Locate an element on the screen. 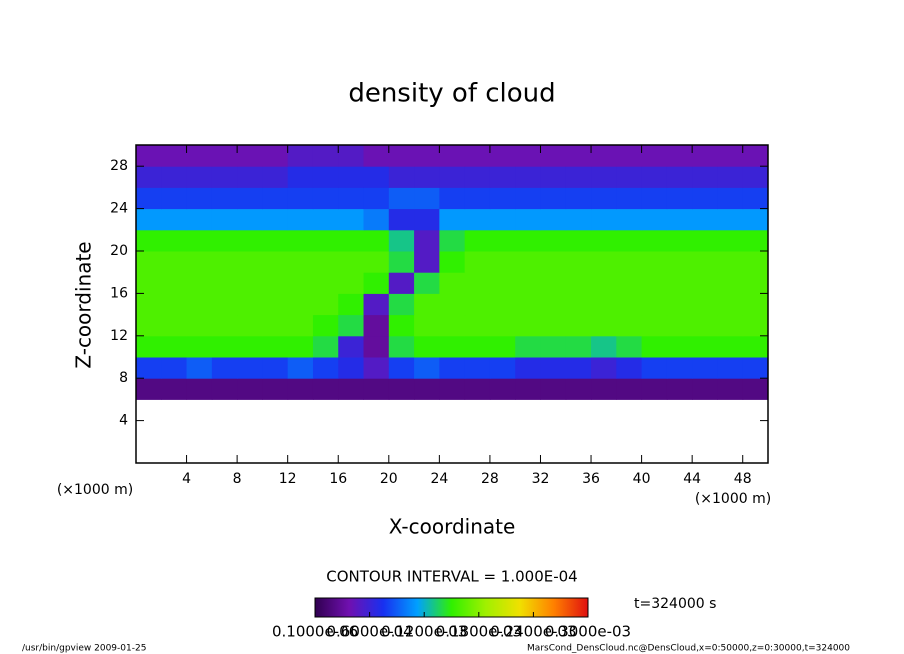  colorbar-tick-label: 0.2400e-03 is located at coordinates (533, 632).